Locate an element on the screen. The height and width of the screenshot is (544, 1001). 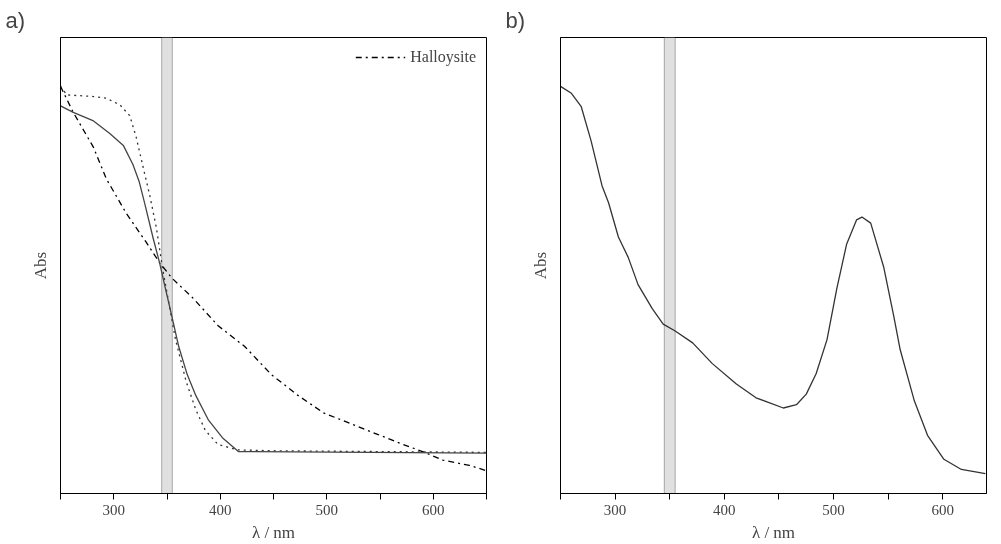
chart-title: a) is located at coordinates (15, 20).